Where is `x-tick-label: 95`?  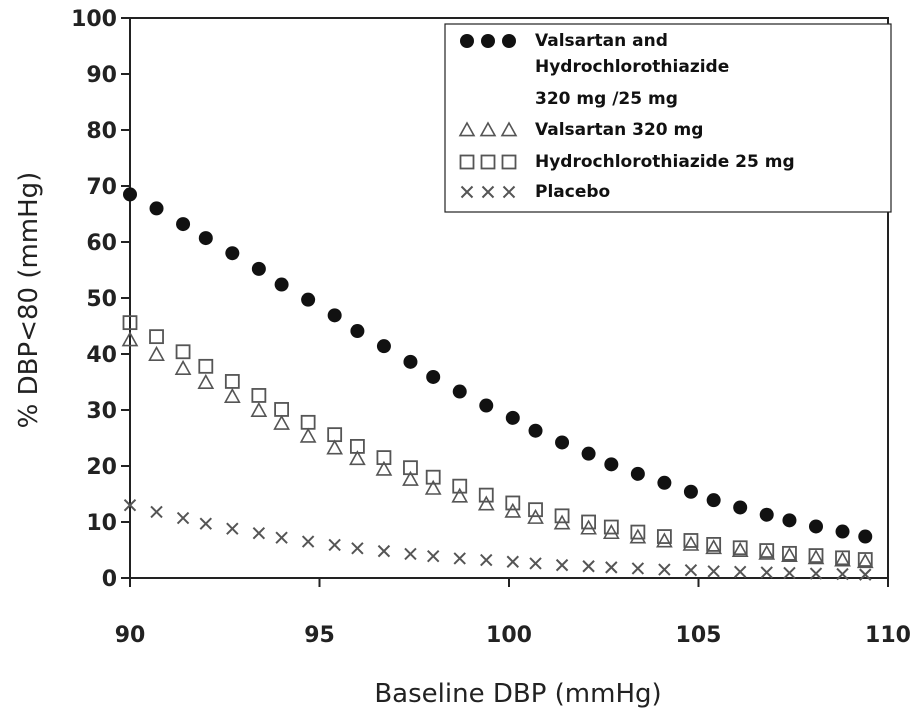
x-tick-label: 95 is located at coordinates (319, 635).